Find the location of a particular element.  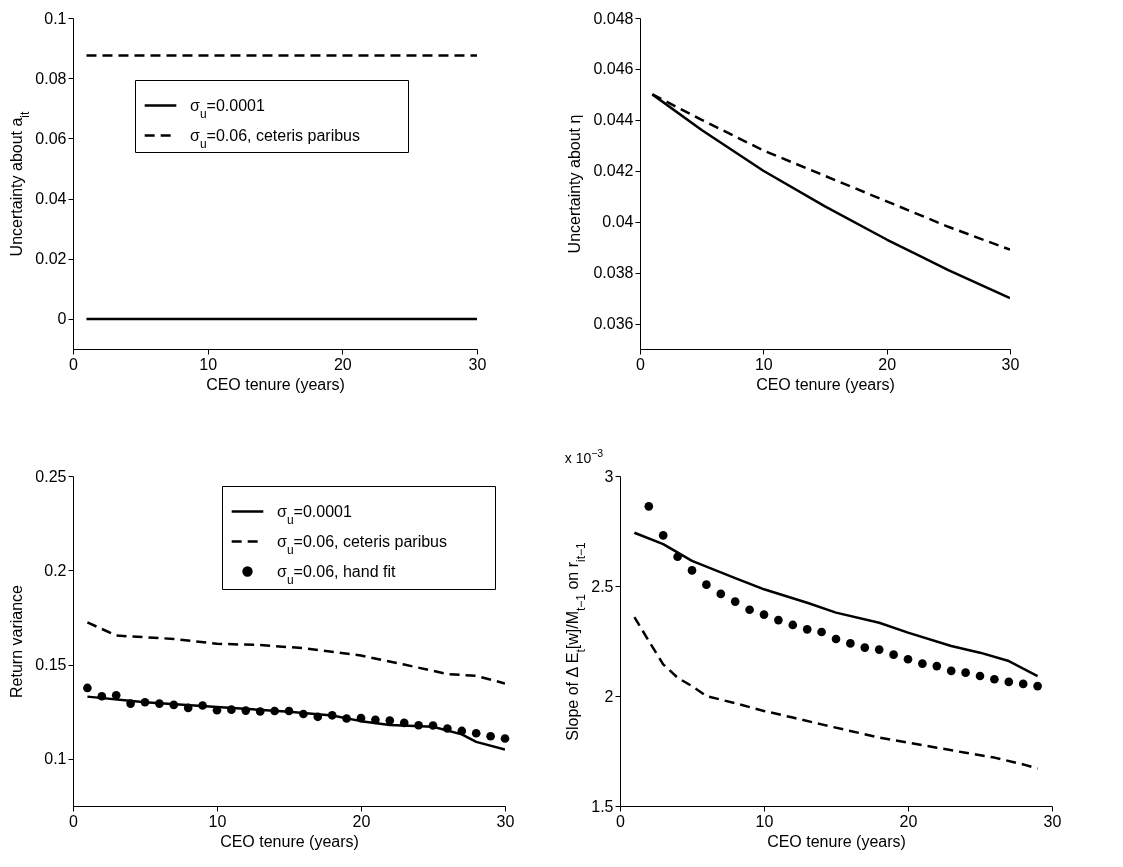

text: x 10$^{−3}$ is located at coordinates (584, 456).